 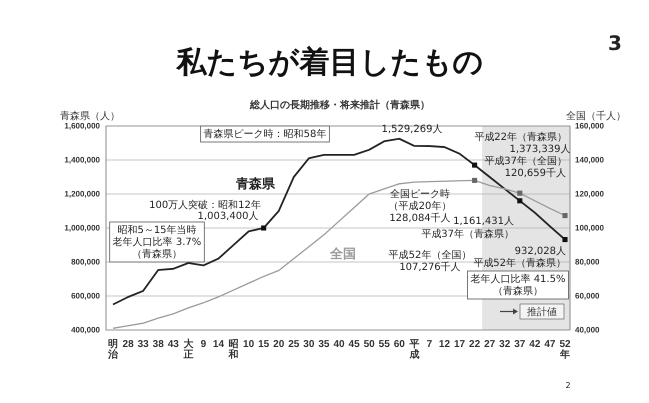 What do you see at coordinates (354, 344) in the screenshot?
I see `x-tick-label: 45` at bounding box center [354, 344].